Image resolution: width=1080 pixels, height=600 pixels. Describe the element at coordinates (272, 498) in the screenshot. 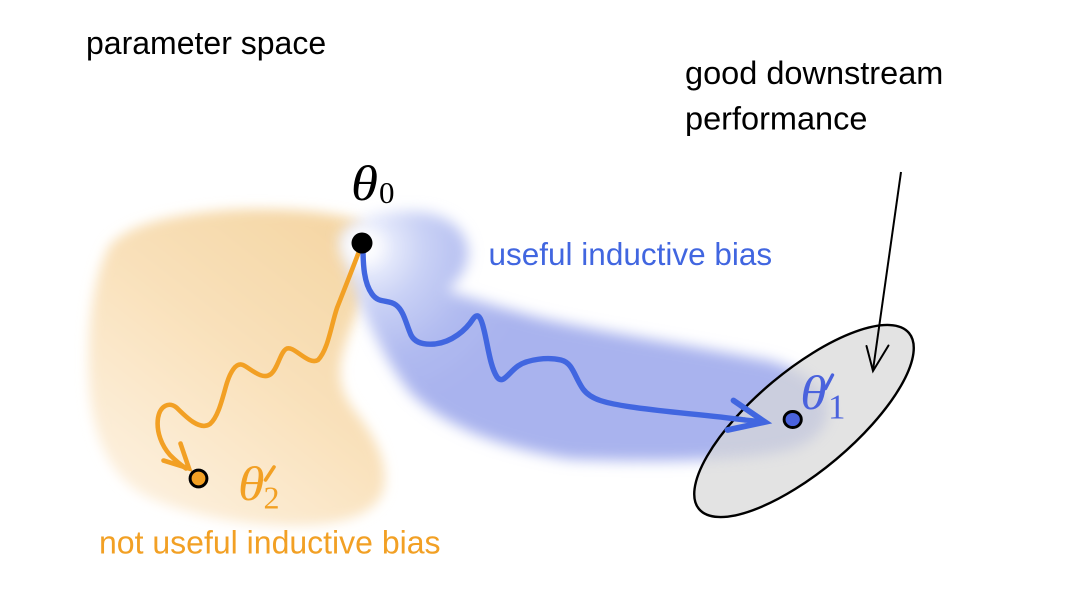

I see `svg-text: 2` at that location.